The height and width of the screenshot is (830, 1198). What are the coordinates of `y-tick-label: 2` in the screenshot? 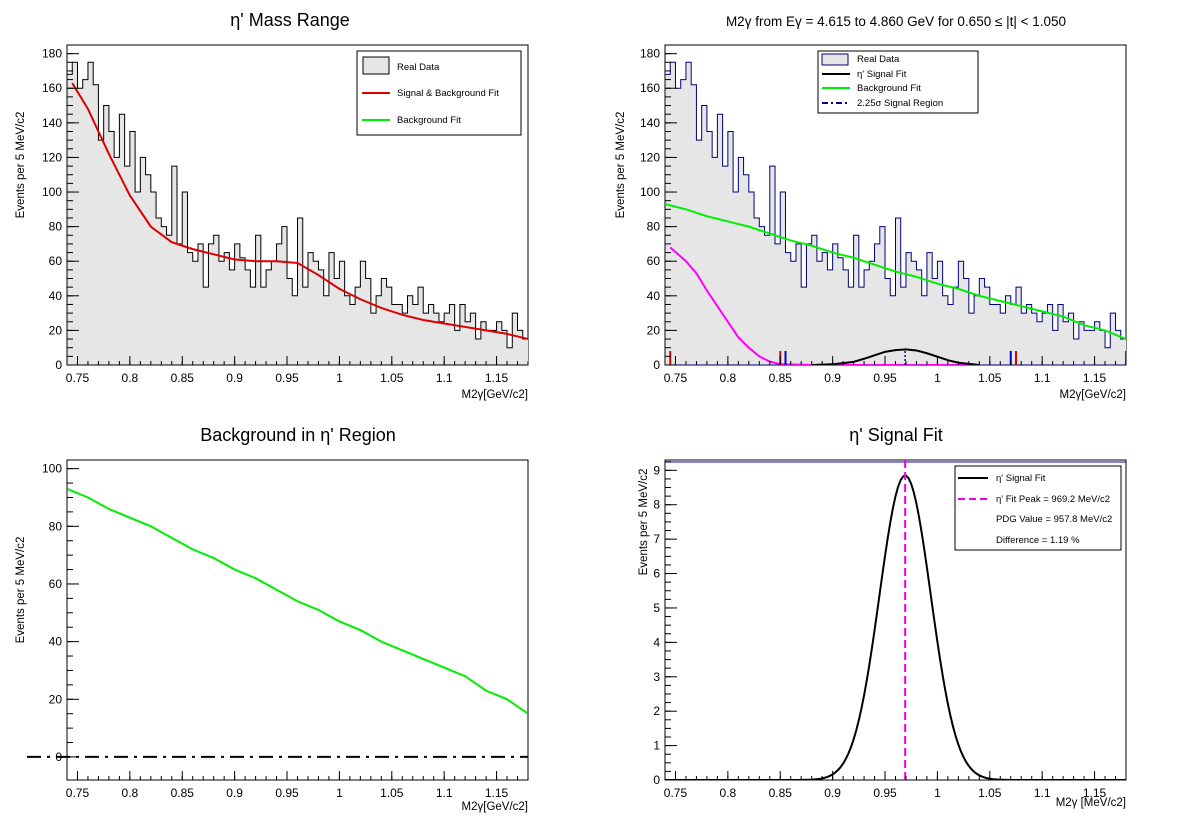 It's located at (656, 711).